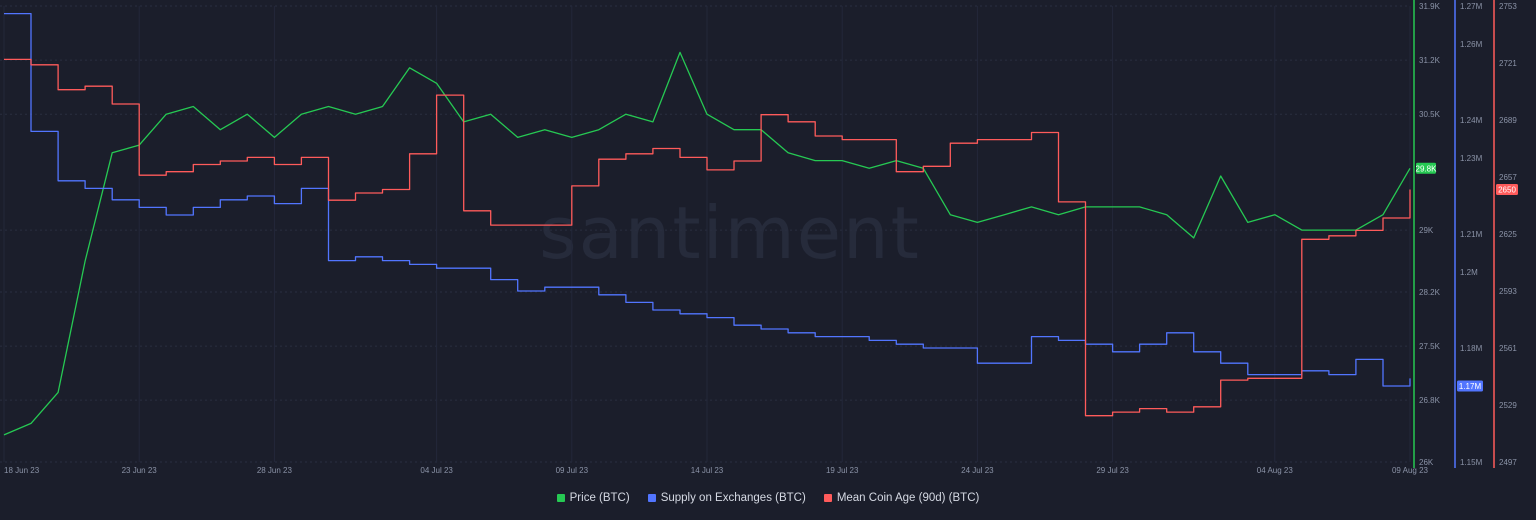  What do you see at coordinates (1508, 348) in the screenshot?
I see `y-tick-label-age: 2561` at bounding box center [1508, 348].